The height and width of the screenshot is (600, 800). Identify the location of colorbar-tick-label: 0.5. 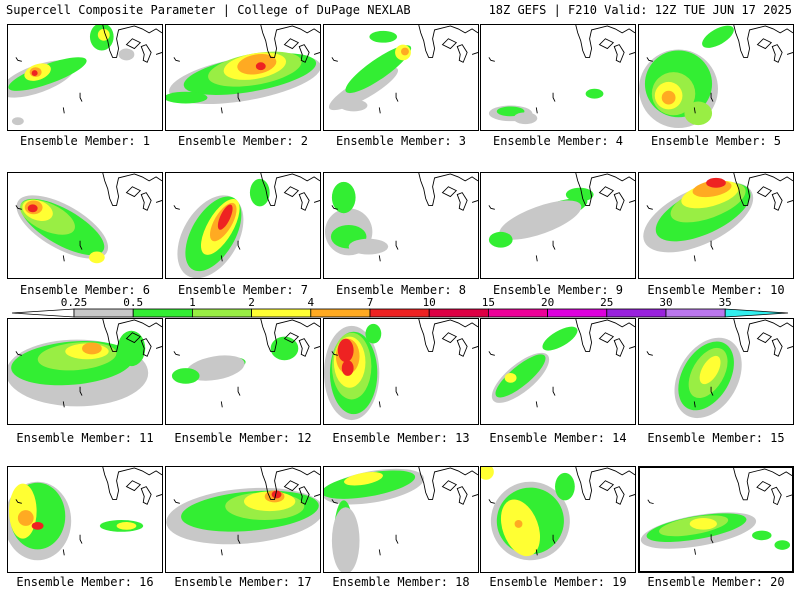
(133, 302).